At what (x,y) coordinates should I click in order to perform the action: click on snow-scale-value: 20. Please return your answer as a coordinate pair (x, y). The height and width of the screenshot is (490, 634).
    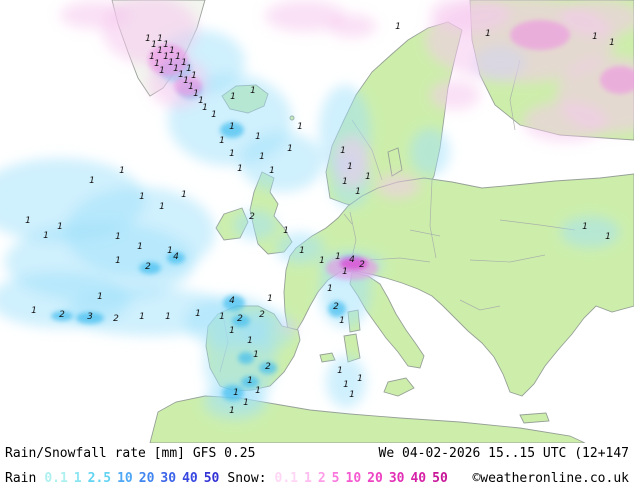
    Looking at the image, I should click on (375, 478).